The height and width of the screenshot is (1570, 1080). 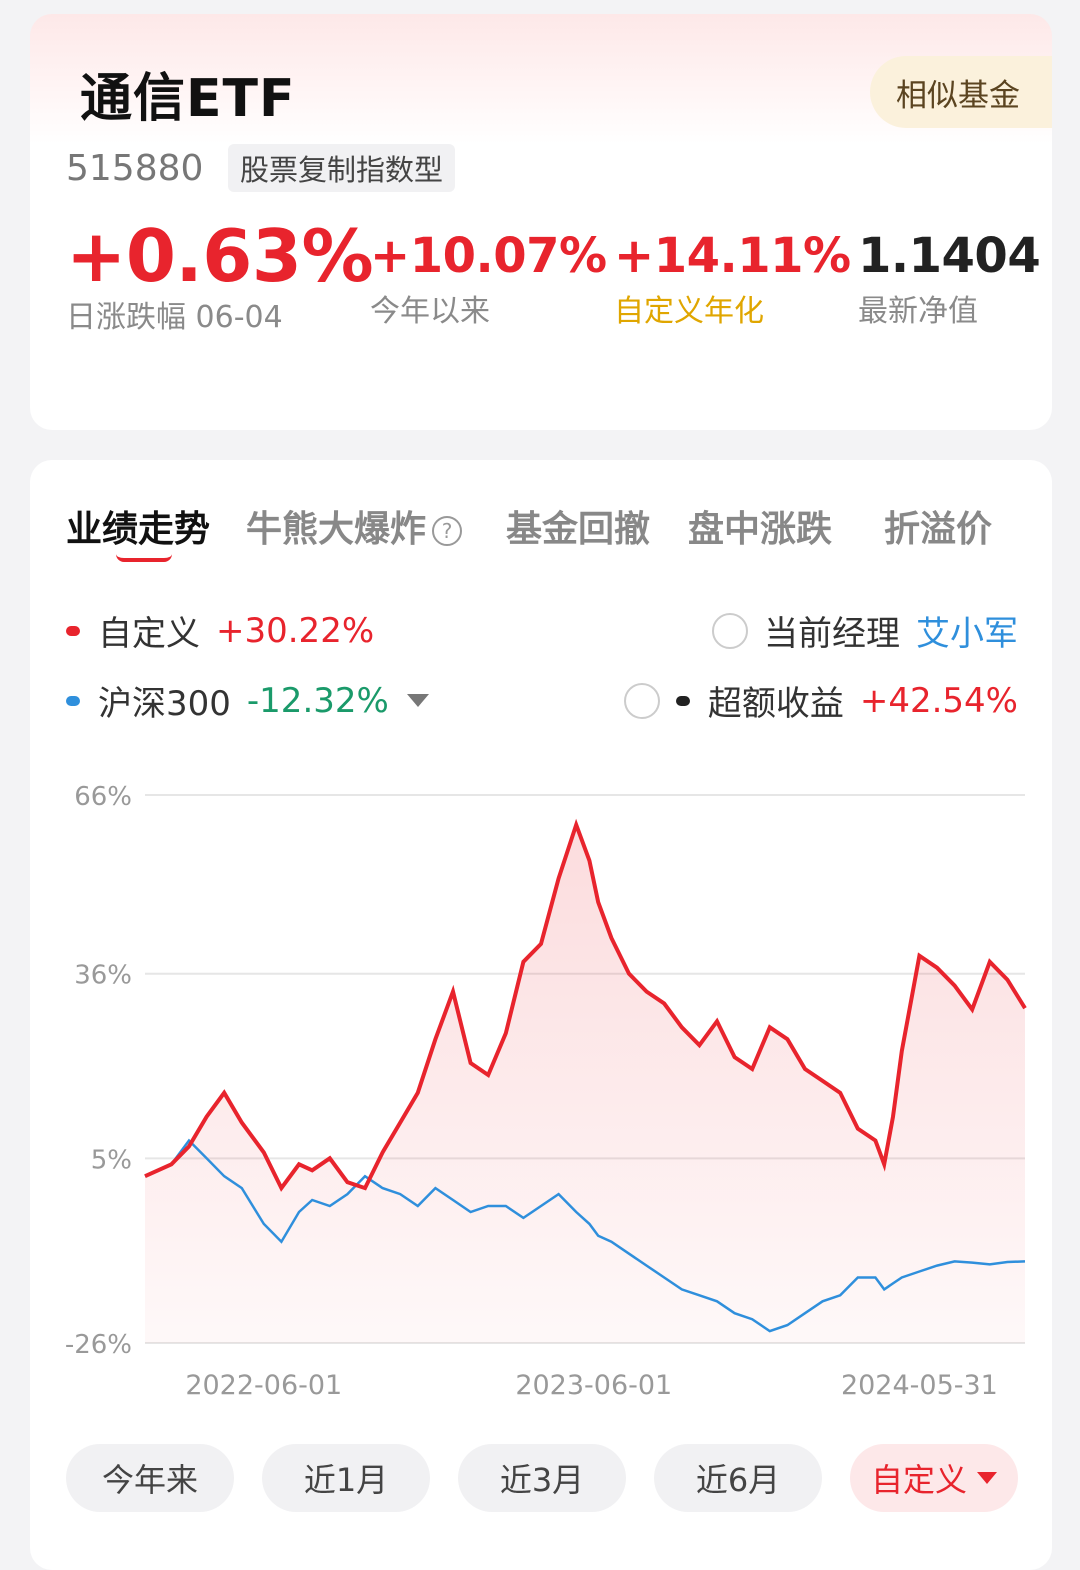 What do you see at coordinates (342, 168) in the screenshot?
I see `fund-type-badge: 股票复制指数型` at bounding box center [342, 168].